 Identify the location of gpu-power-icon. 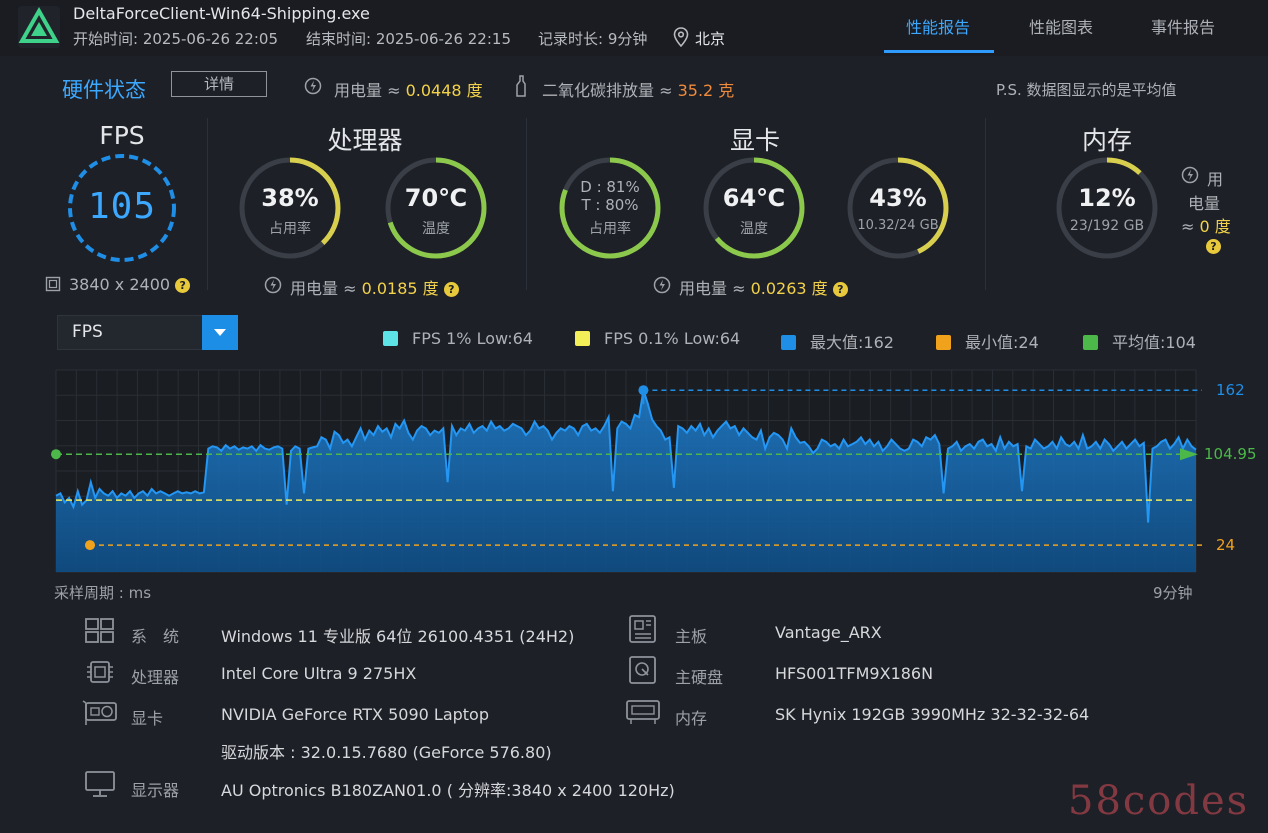
(662, 285).